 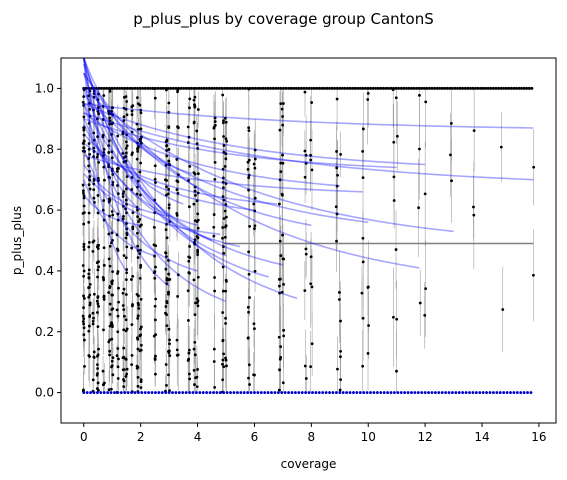 What do you see at coordinates (255, 437) in the screenshot?
I see `x-tick-label: 6` at bounding box center [255, 437].